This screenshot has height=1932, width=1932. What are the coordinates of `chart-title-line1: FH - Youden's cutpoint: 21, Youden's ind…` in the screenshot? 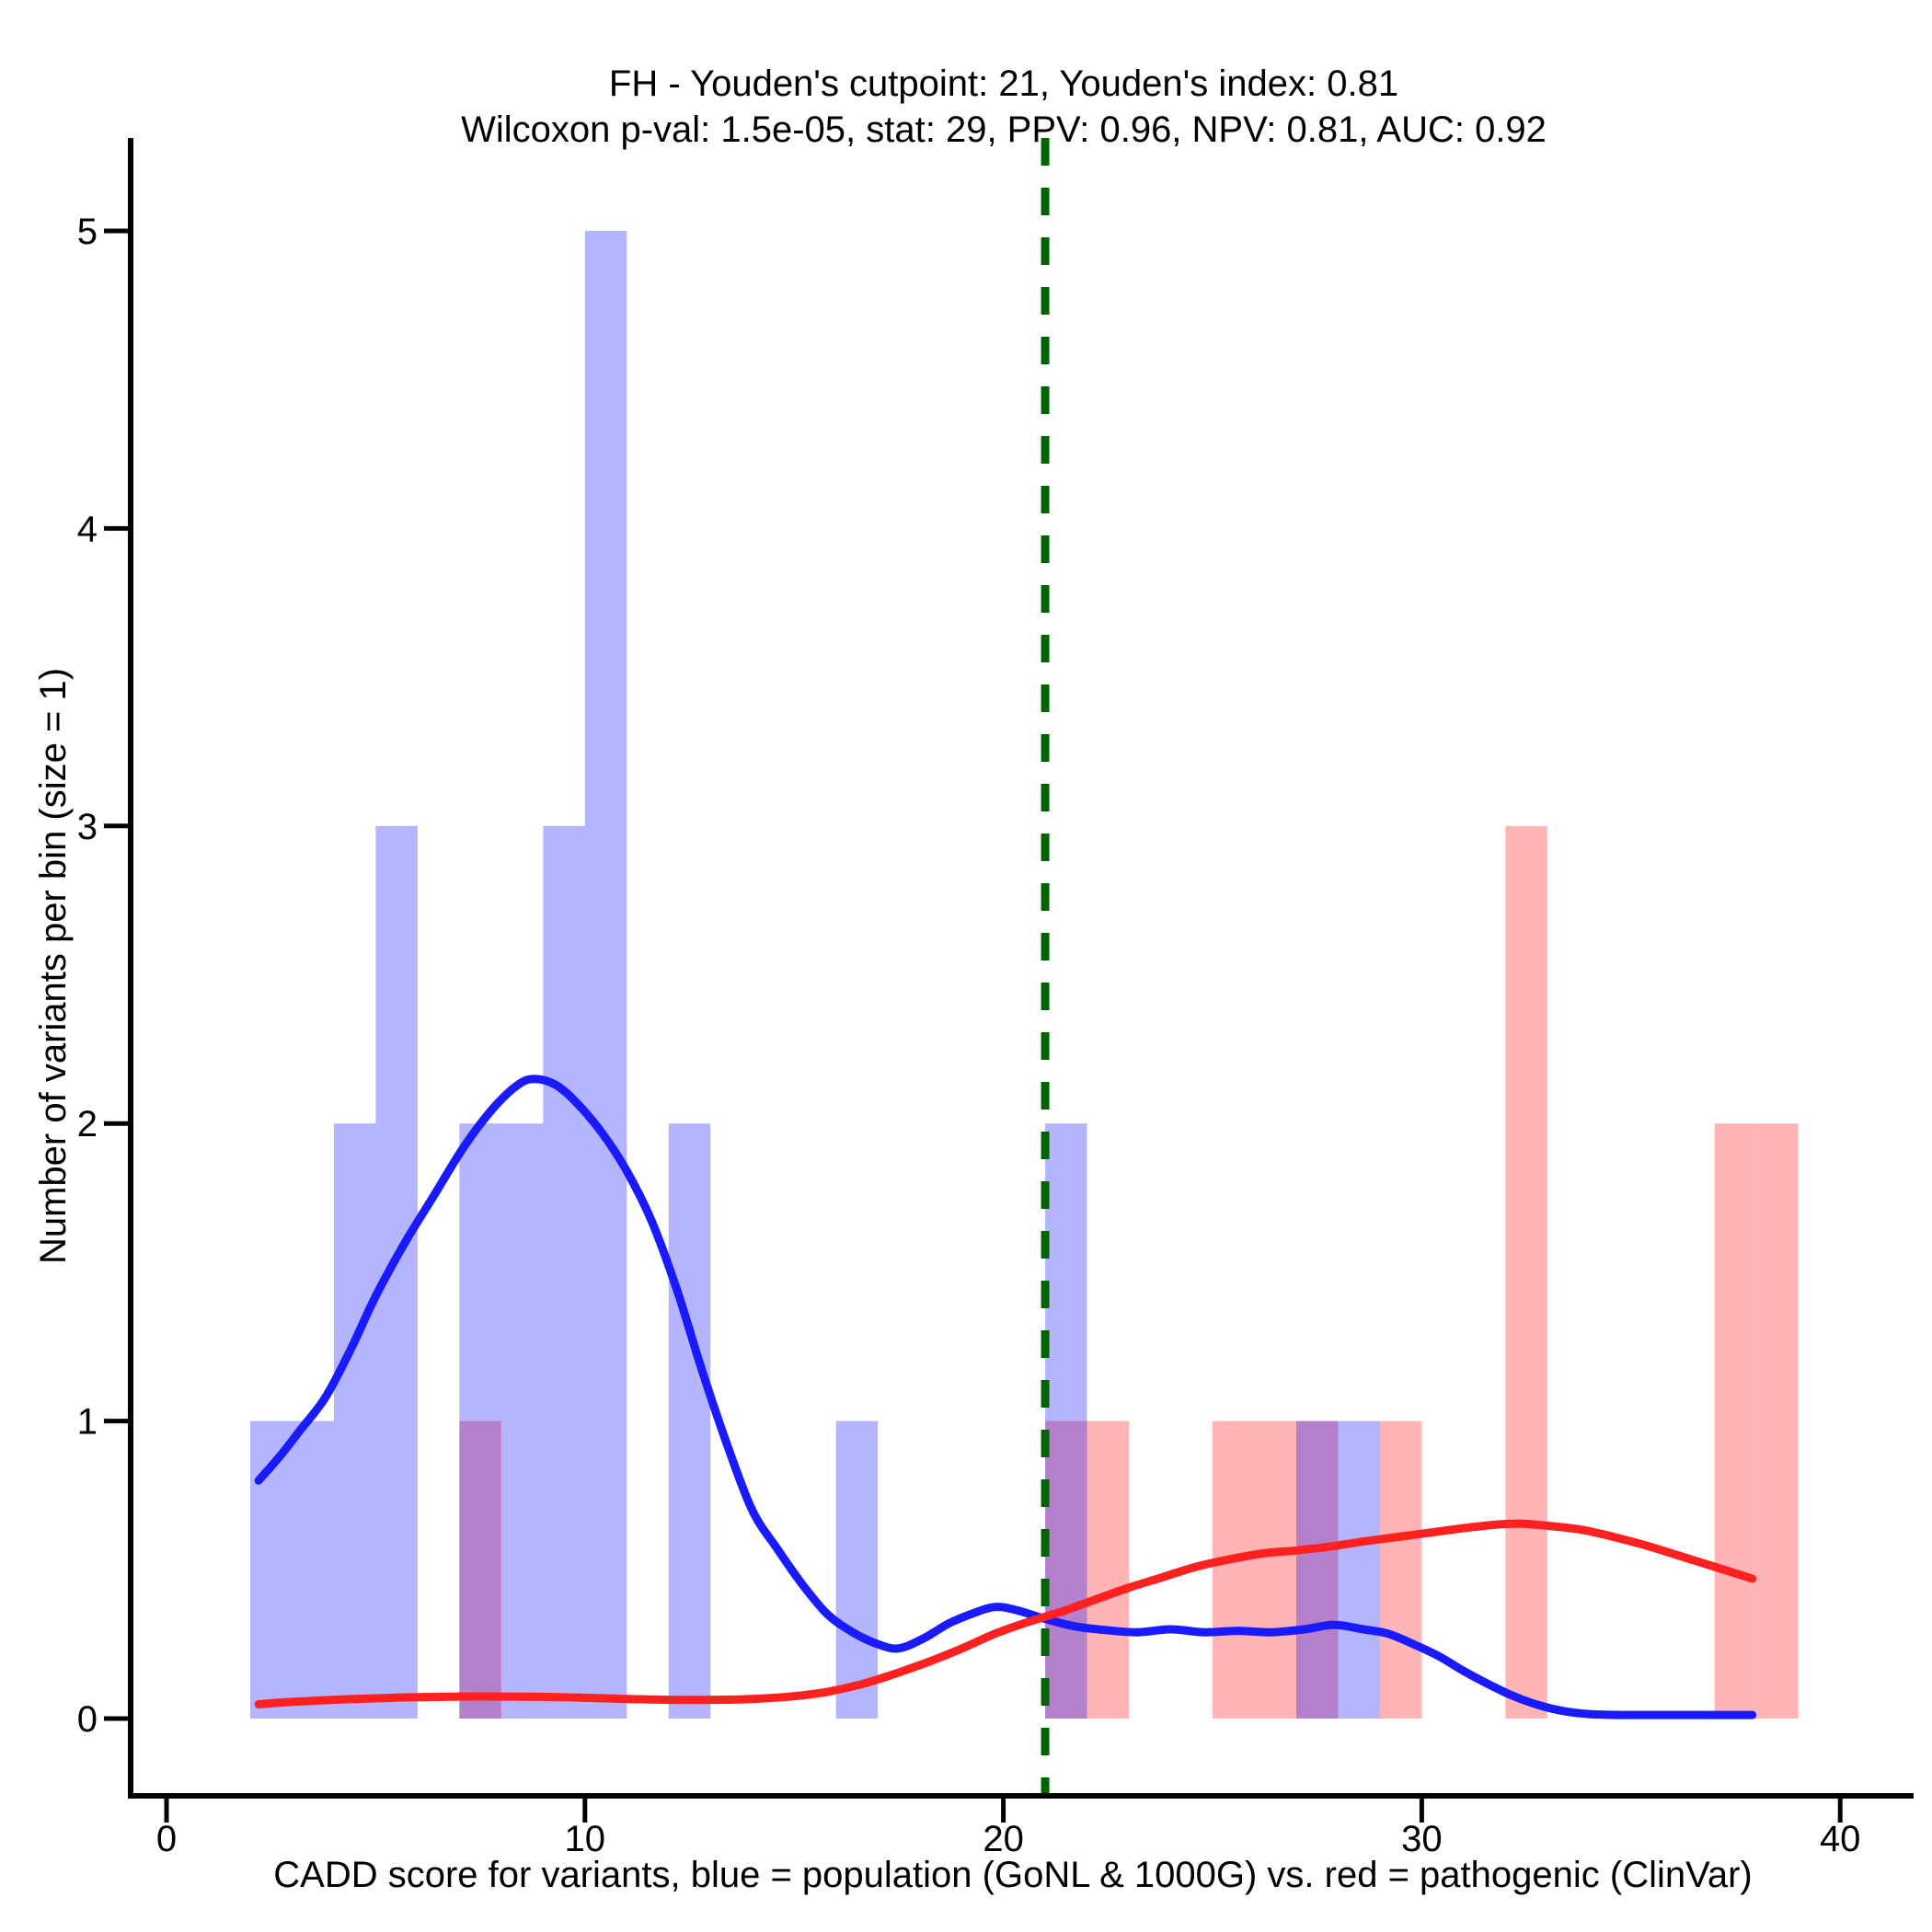 It's located at (1003, 83).